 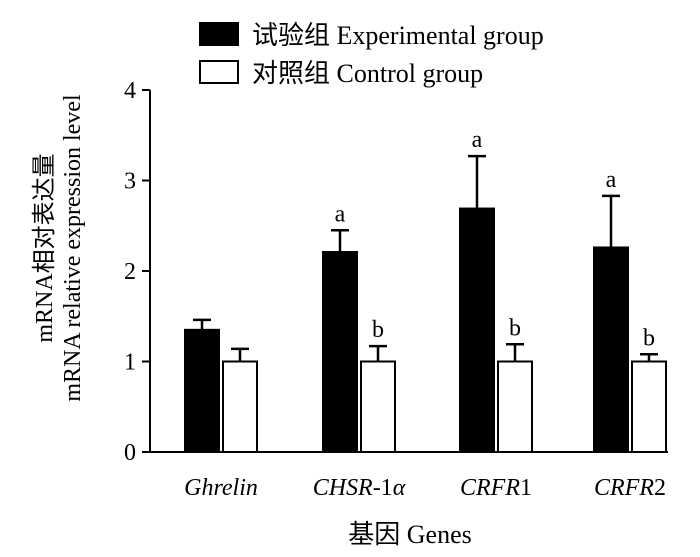 I want to click on x-tick-label: Ghrelin, so click(x=221, y=488).